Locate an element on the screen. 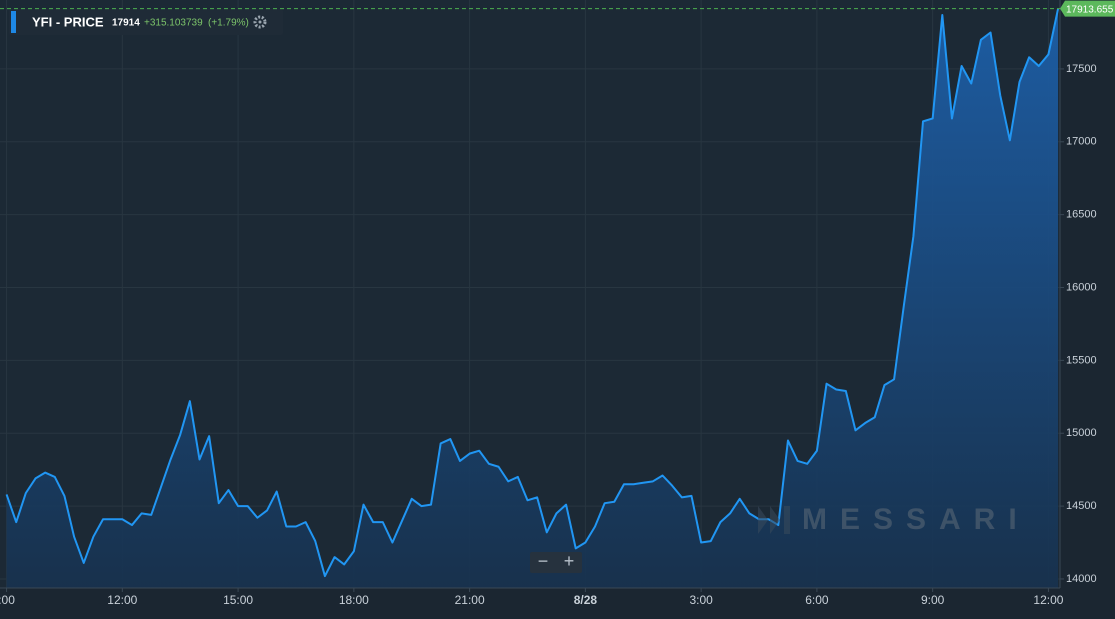 The width and height of the screenshot is (1115, 619). y-tick-label: 15500 is located at coordinates (1081, 360).